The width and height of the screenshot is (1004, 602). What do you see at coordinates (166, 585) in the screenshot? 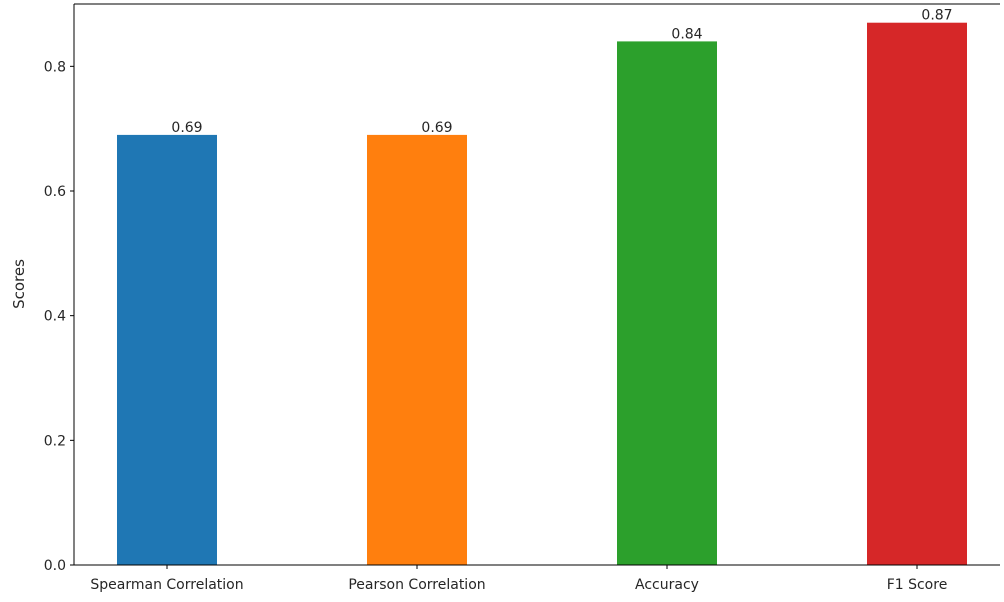
I see `x-tick-label-0: Spearman Correlation` at bounding box center [166, 585].